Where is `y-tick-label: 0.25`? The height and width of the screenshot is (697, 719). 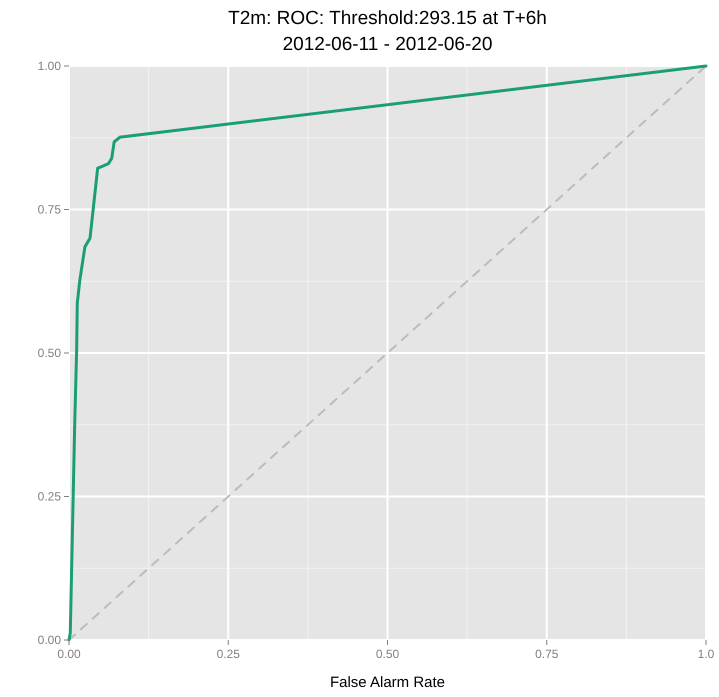
y-tick-label: 0.25 is located at coordinates (50, 497).